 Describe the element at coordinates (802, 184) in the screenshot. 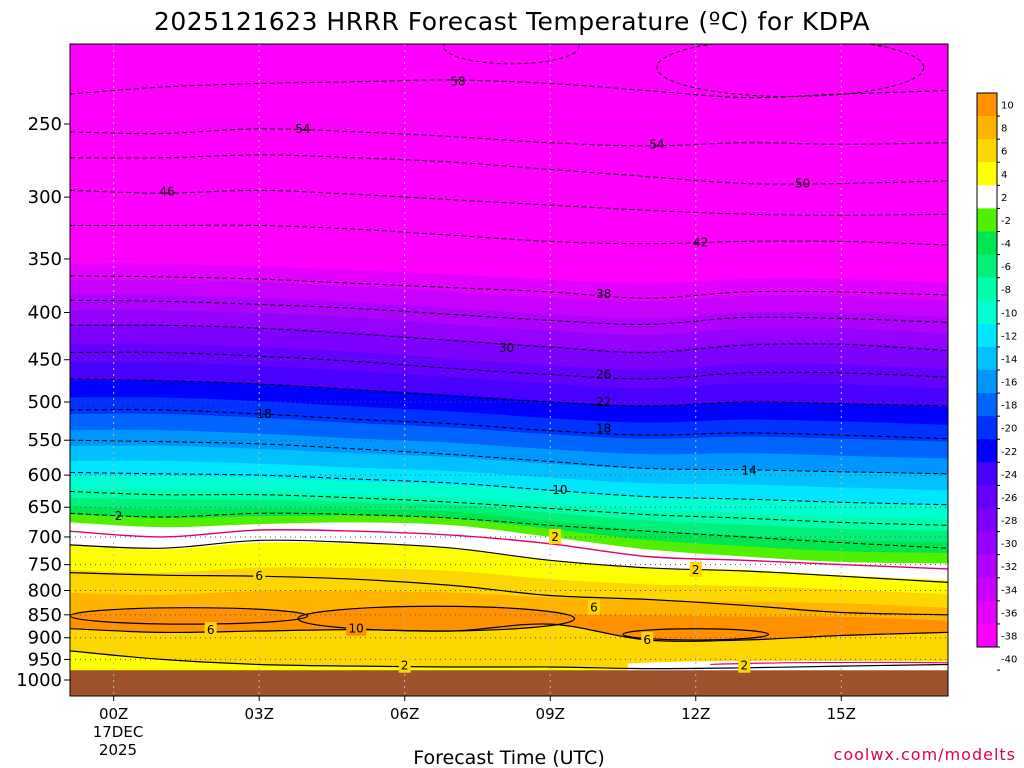

I see `contour-label-50: 50` at that location.